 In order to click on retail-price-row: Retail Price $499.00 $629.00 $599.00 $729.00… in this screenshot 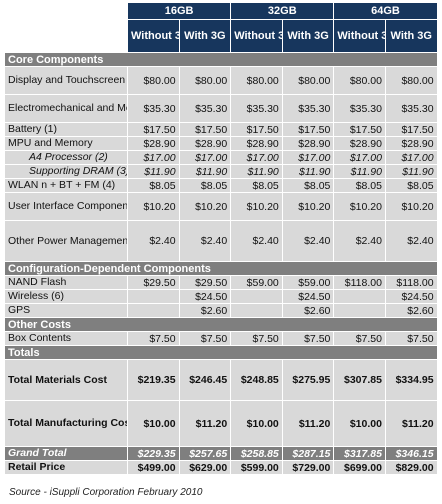, I will do `click(221, 467)`.